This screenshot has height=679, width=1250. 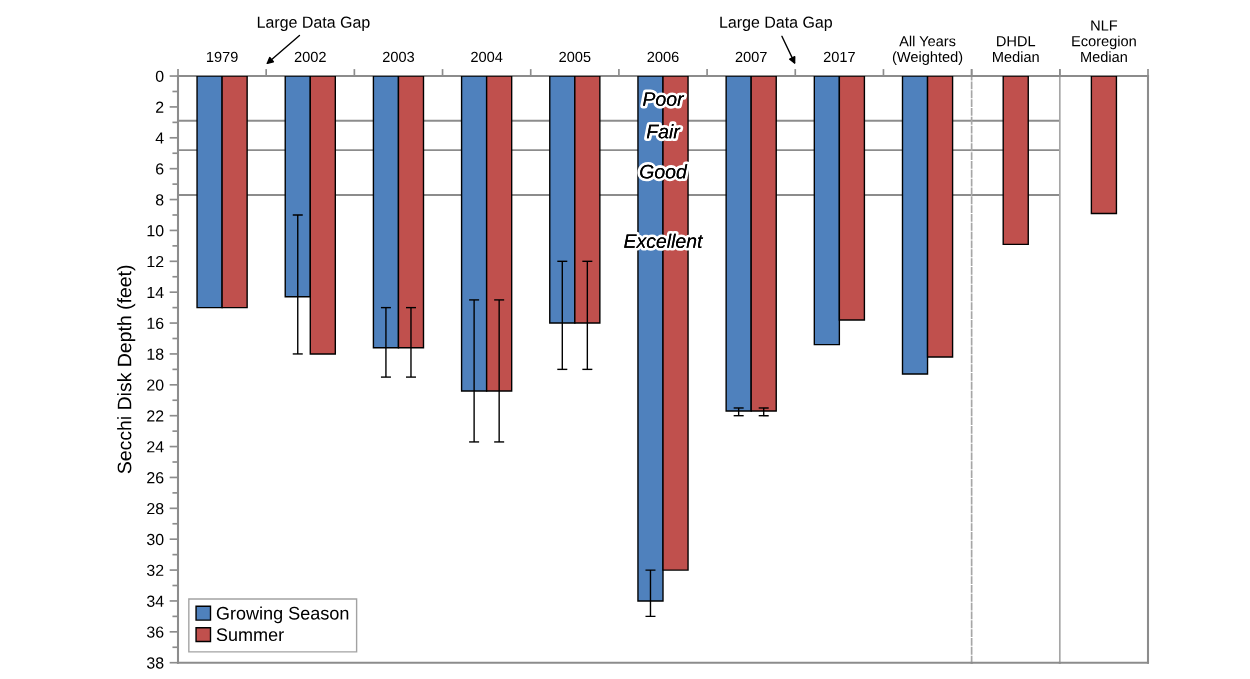 What do you see at coordinates (250, 635) in the screenshot?
I see `legend-label: Summer` at bounding box center [250, 635].